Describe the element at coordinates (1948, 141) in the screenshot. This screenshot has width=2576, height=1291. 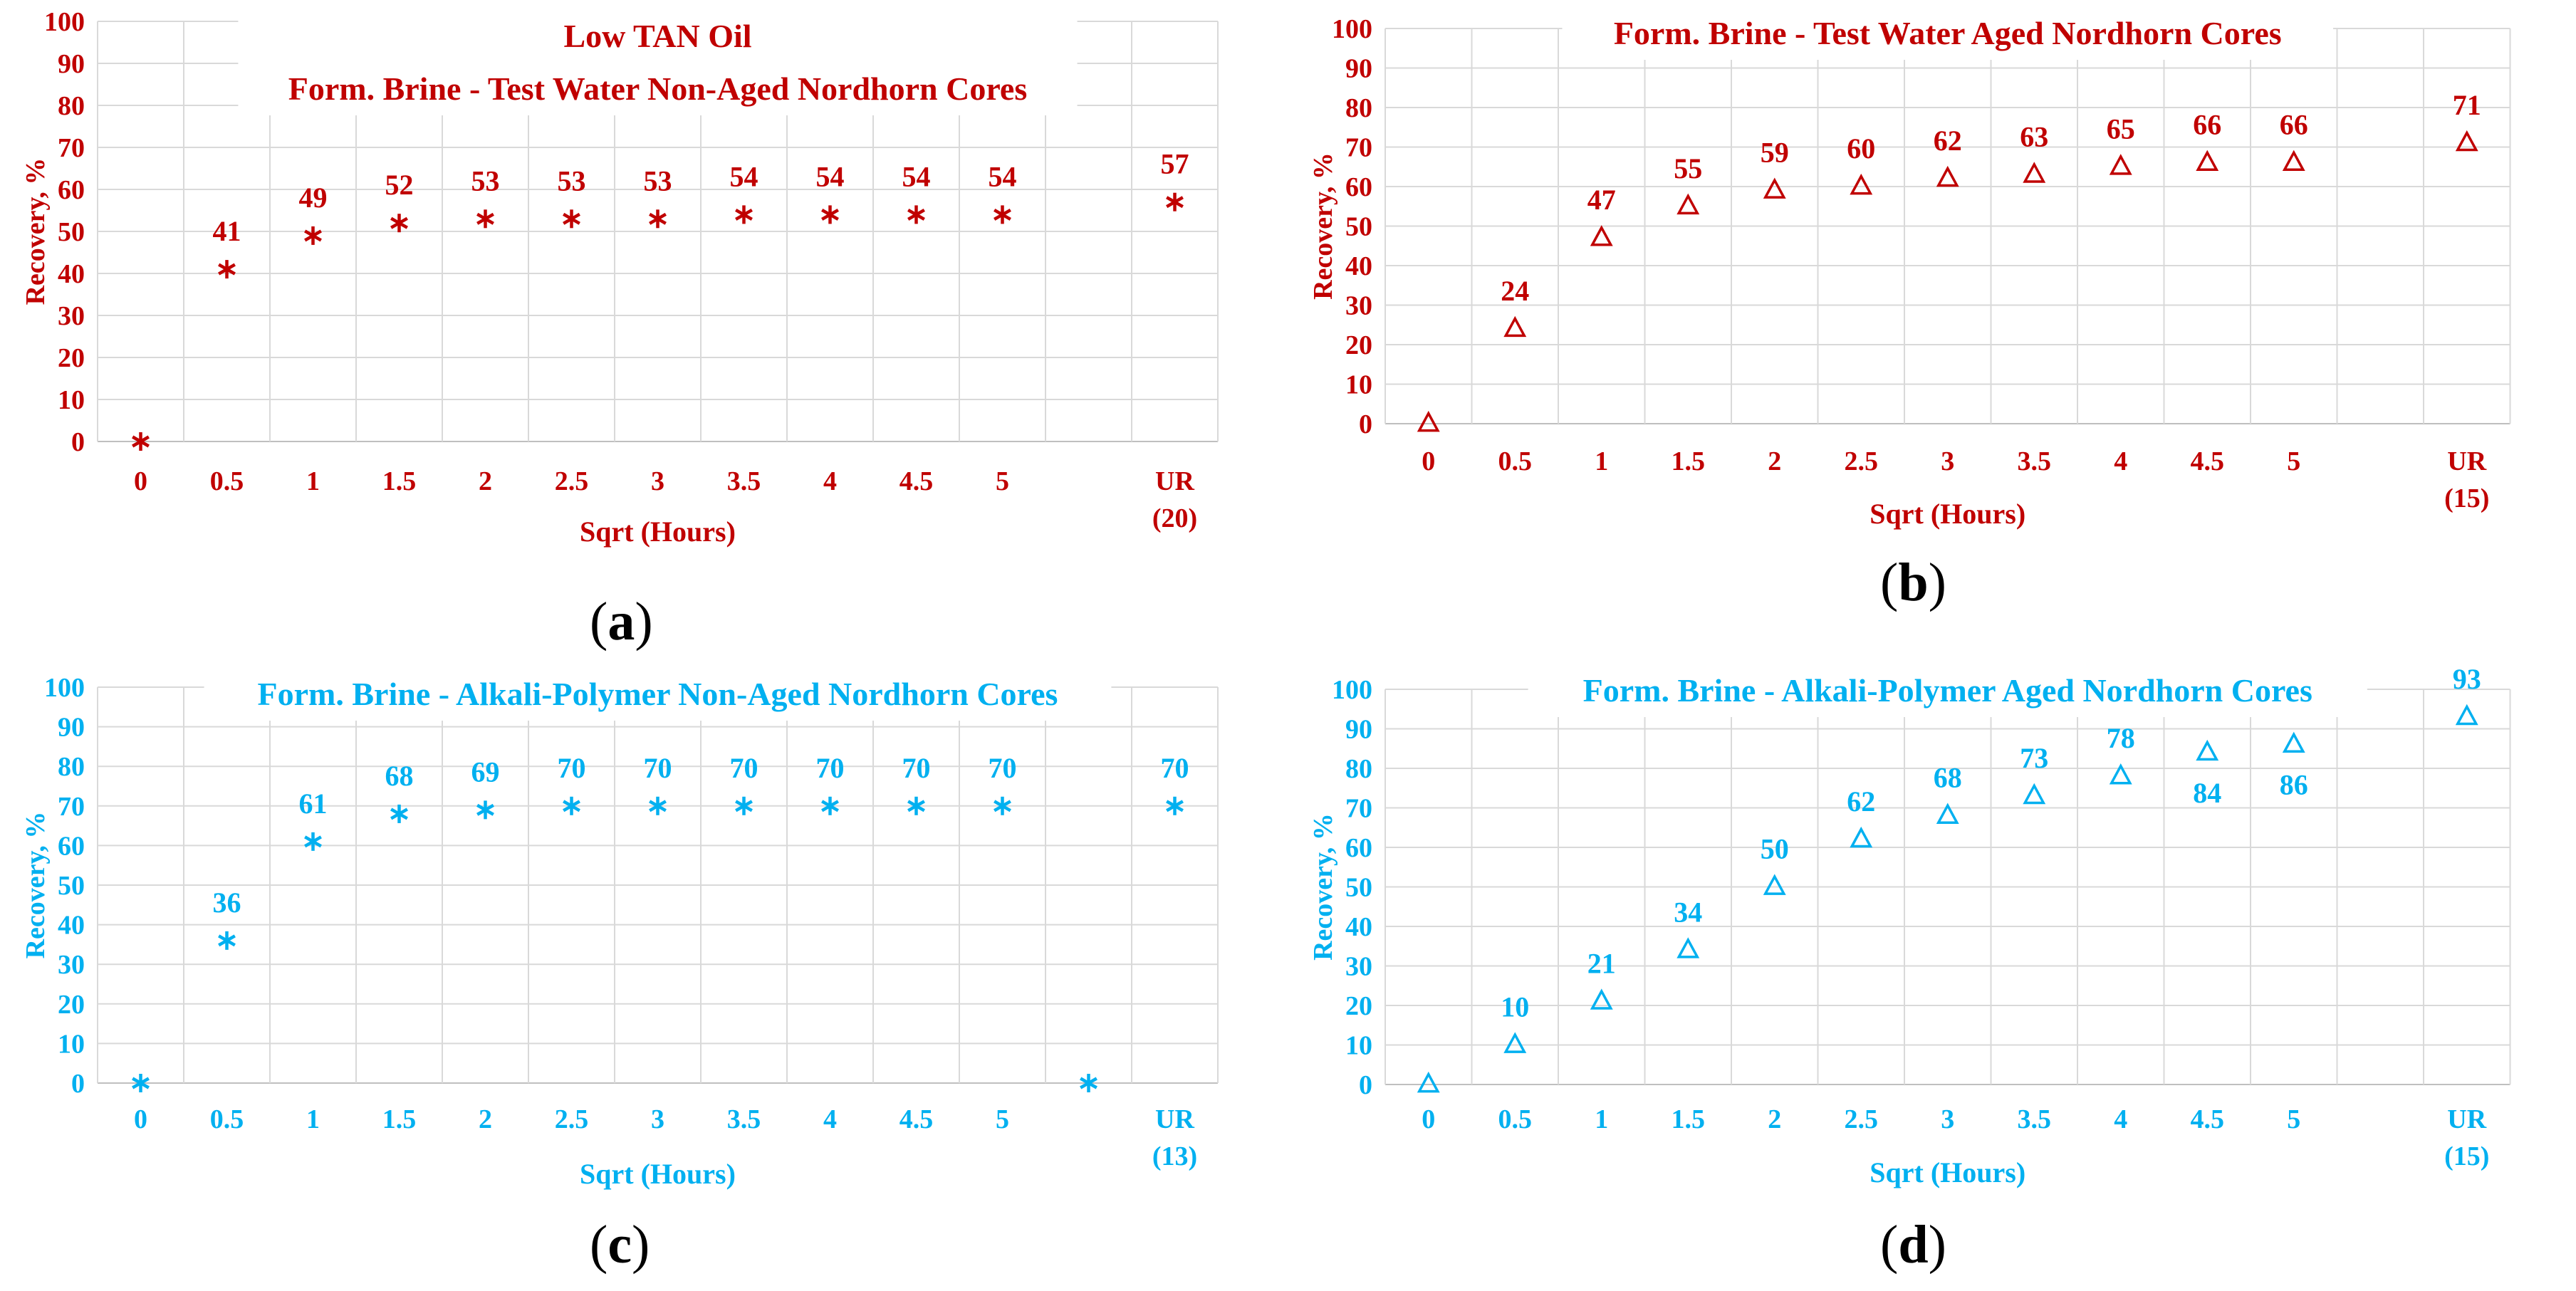
I see `data-label: 62` at that location.